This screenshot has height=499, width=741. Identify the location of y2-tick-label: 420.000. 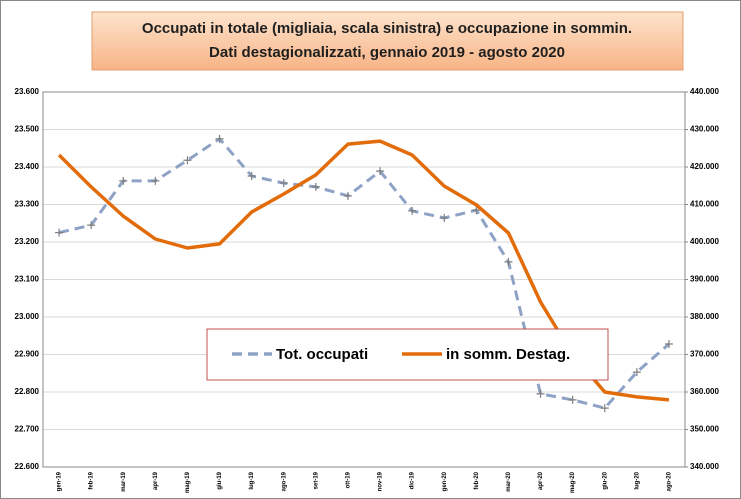
(704, 166).